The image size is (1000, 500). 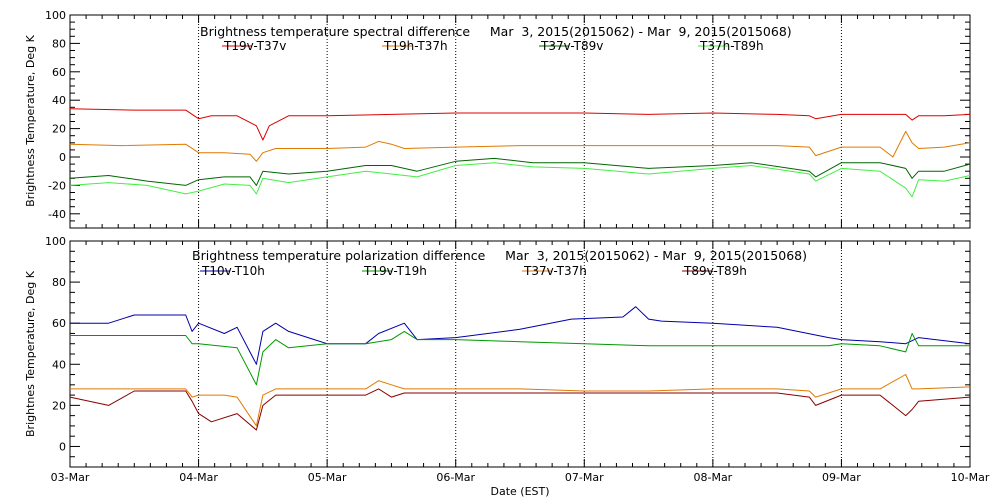 What do you see at coordinates (395, 271) in the screenshot?
I see `legend-label: T19v-T19h` at bounding box center [395, 271].